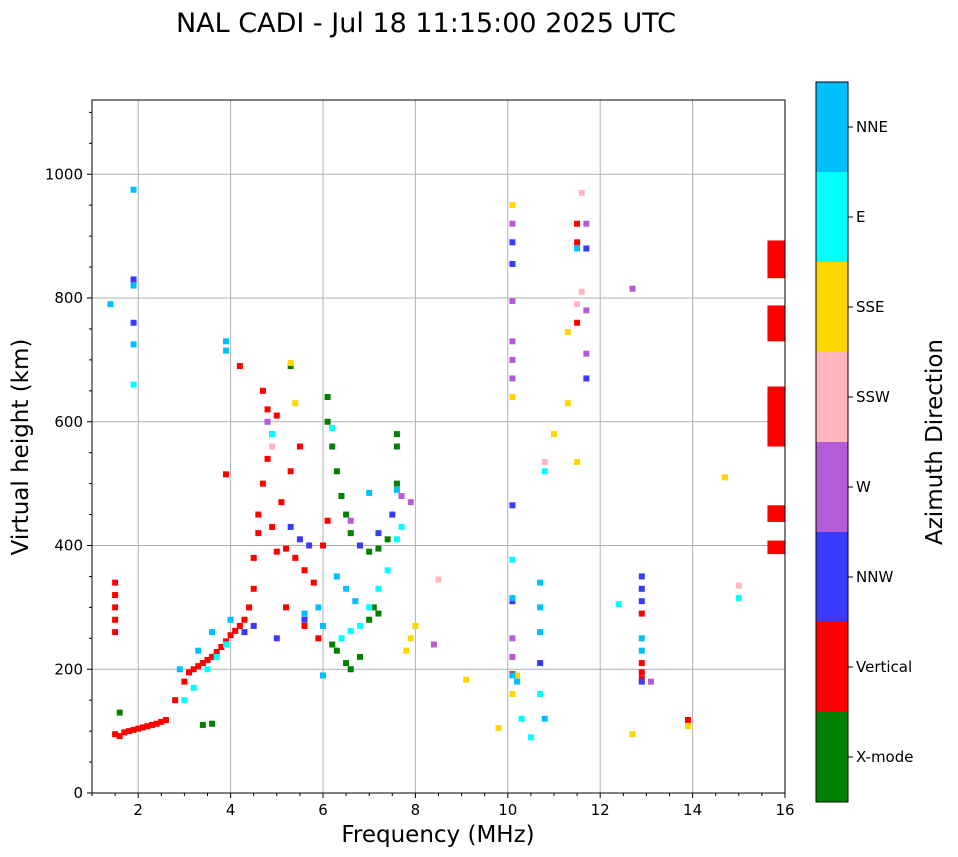 This screenshot has height=857, width=958. What do you see at coordinates (884, 667) in the screenshot?
I see `colorbar-tick-label: Vertical` at bounding box center [884, 667].